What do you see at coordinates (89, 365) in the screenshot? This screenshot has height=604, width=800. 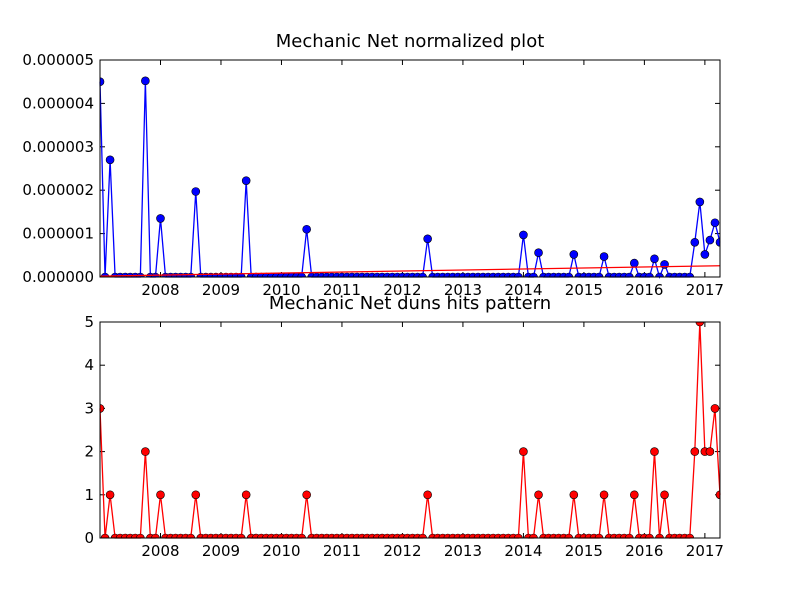 I see `y-tick-label: 4` at bounding box center [89, 365].